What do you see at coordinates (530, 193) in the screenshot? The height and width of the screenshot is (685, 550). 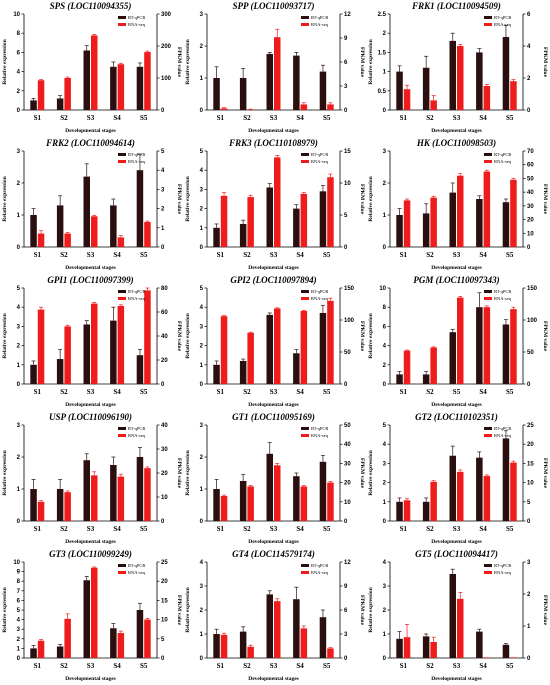 I see `y2-tick-label: 40` at bounding box center [530, 193].